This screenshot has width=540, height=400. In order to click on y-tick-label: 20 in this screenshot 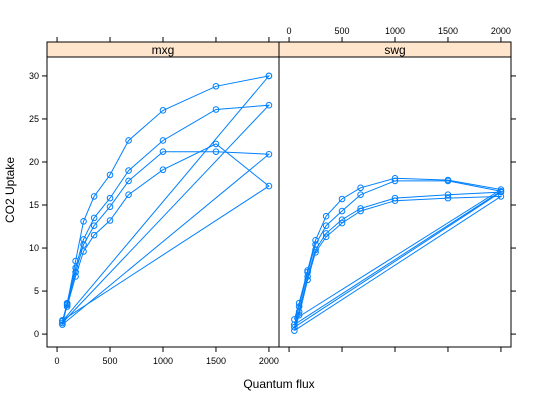, I will do `click(34, 162)`.